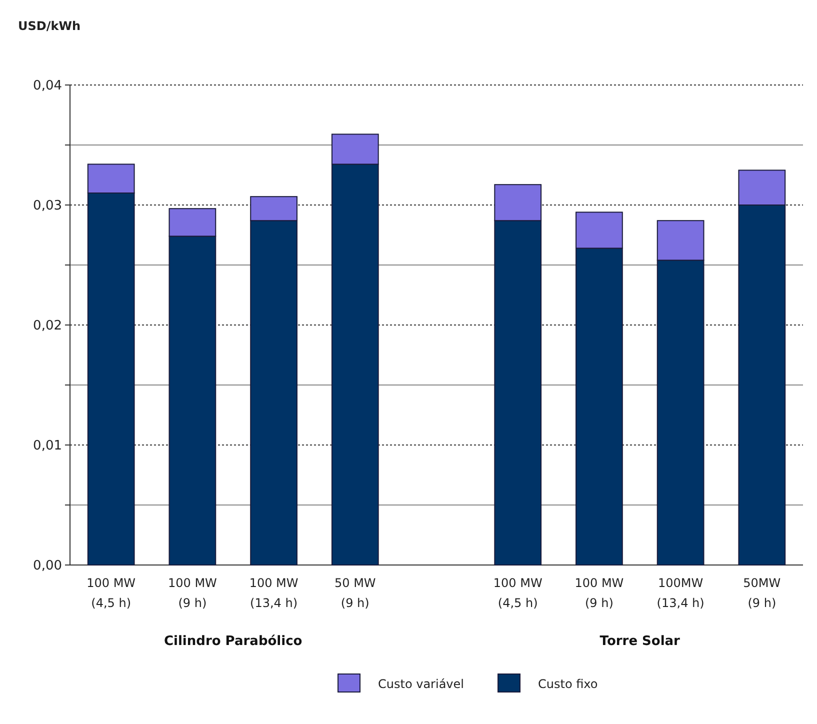  Describe the element at coordinates (47, 566) in the screenshot. I see `y-tick-label: 0,00` at that location.